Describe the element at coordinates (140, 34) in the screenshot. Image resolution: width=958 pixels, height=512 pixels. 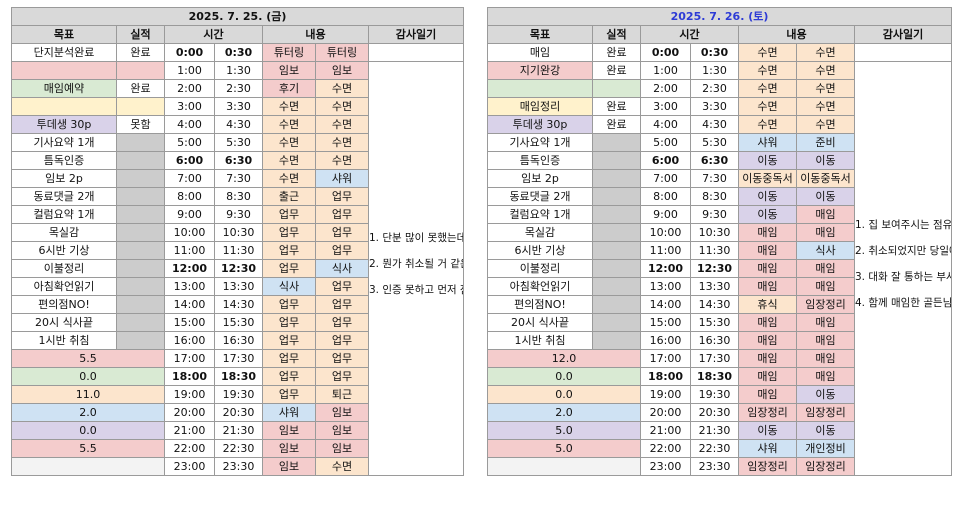
I see `header-result: 실적` at that location.